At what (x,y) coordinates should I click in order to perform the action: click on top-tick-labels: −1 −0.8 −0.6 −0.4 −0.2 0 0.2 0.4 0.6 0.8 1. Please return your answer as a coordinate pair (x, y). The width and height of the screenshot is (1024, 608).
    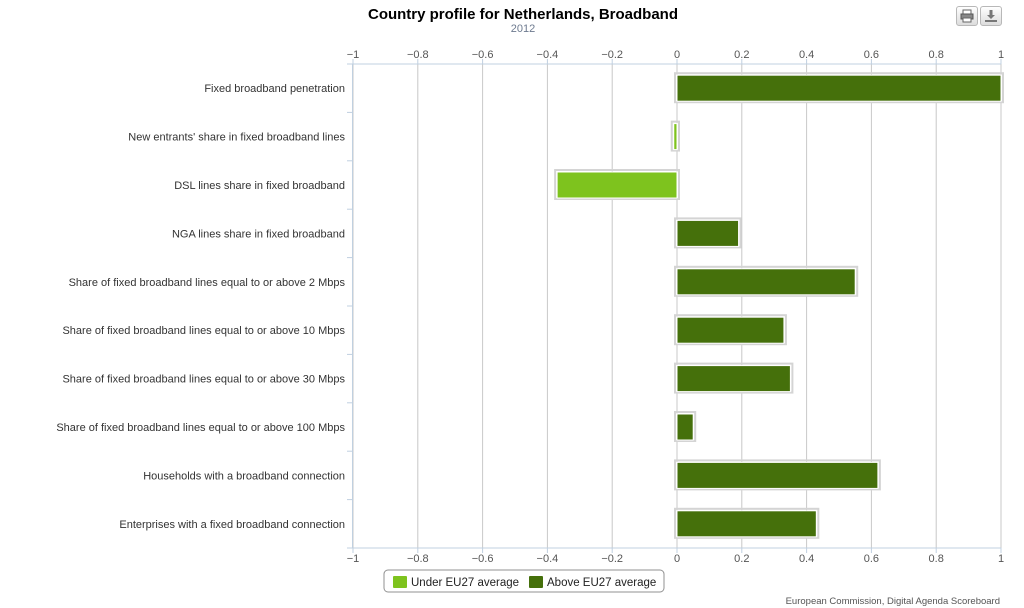
    Looking at the image, I should click on (675, 55).